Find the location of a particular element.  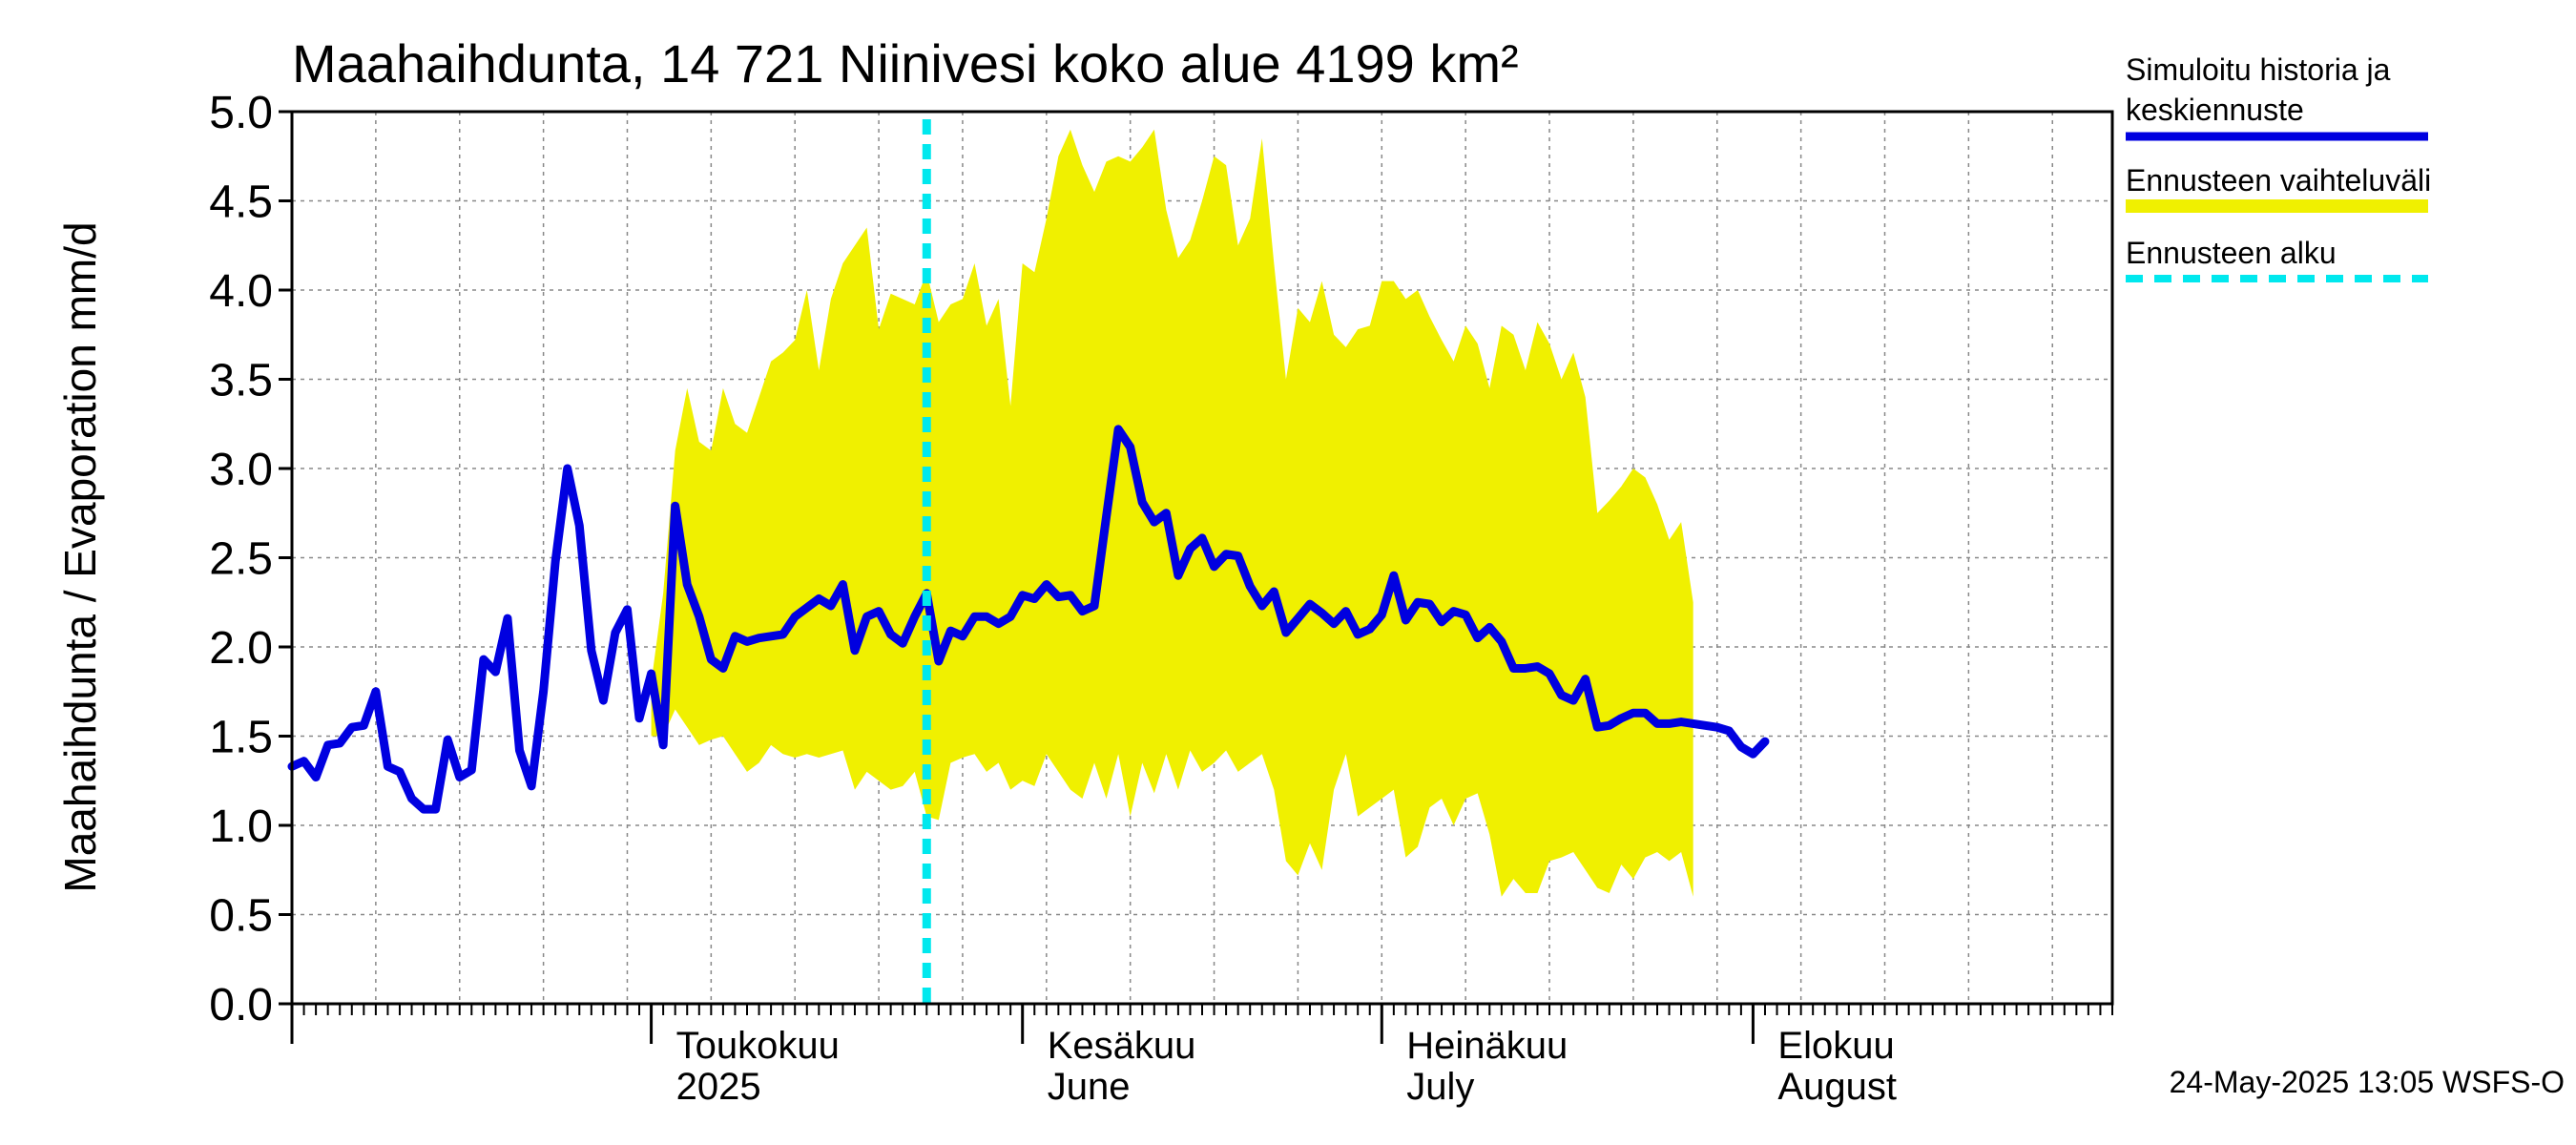

y-tick-label: 3.5 is located at coordinates (241, 381).